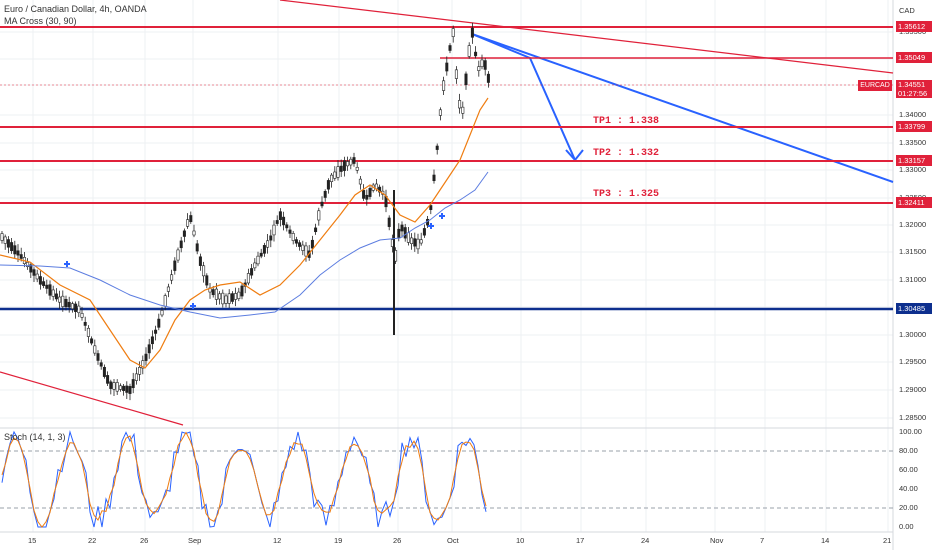  Describe the element at coordinates (92, 540) in the screenshot. I see `time-tick-label: 22` at that location.